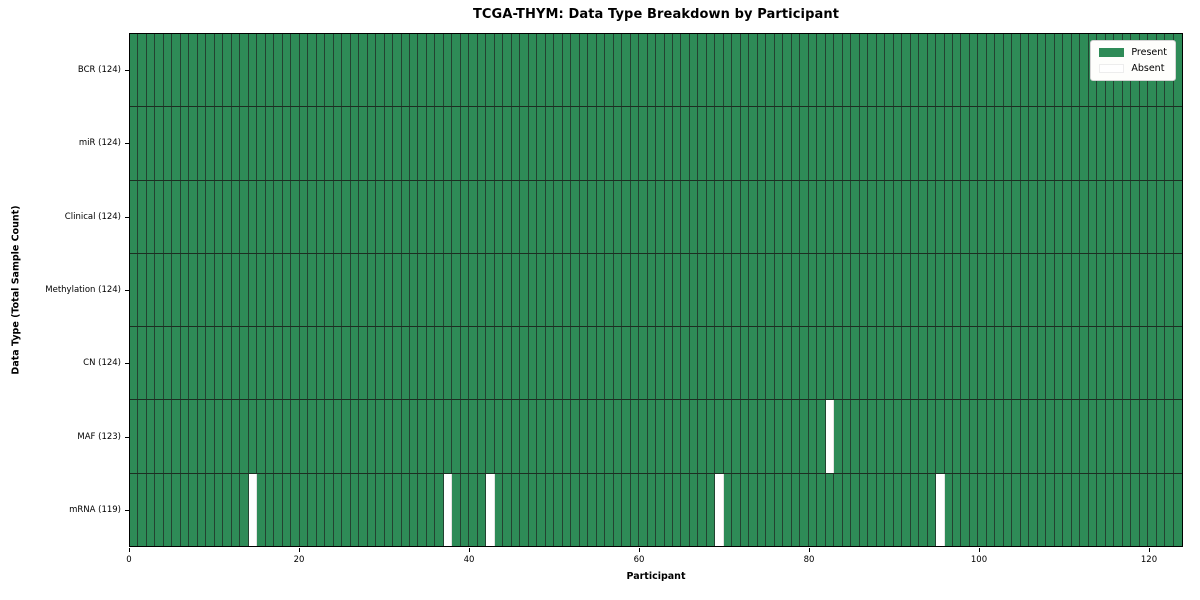 The width and height of the screenshot is (1200, 600). I want to click on y-tick-label: miR (124), so click(99, 143).